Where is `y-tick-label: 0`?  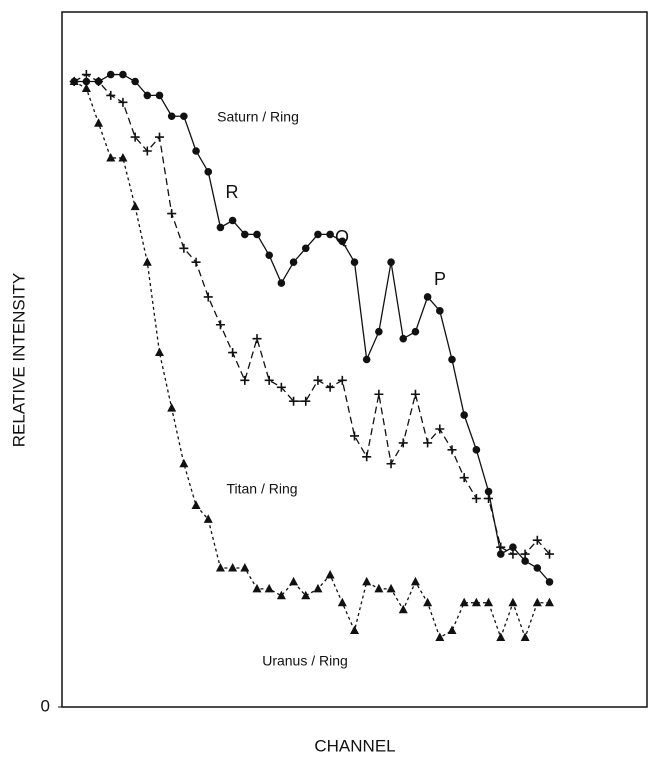 y-tick-label: 0 is located at coordinates (45, 705).